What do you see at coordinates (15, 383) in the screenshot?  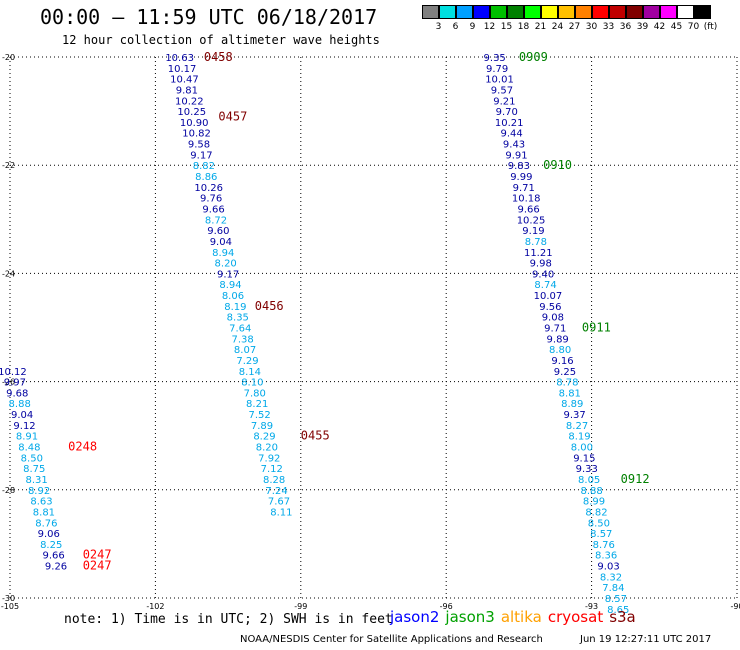 I see `wave-height-value: 9.97` at bounding box center [15, 383].